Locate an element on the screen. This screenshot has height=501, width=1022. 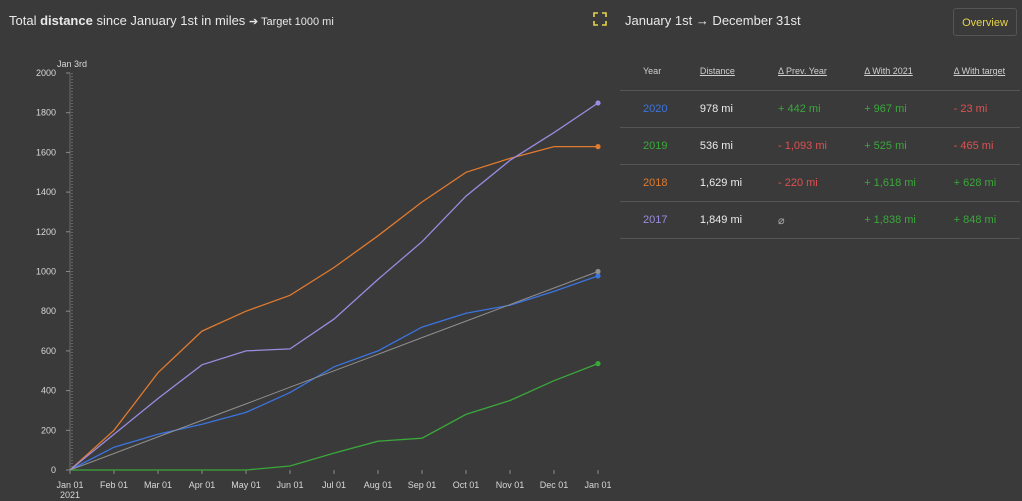
x-tick-sublabel: 2021 is located at coordinates (70, 495).